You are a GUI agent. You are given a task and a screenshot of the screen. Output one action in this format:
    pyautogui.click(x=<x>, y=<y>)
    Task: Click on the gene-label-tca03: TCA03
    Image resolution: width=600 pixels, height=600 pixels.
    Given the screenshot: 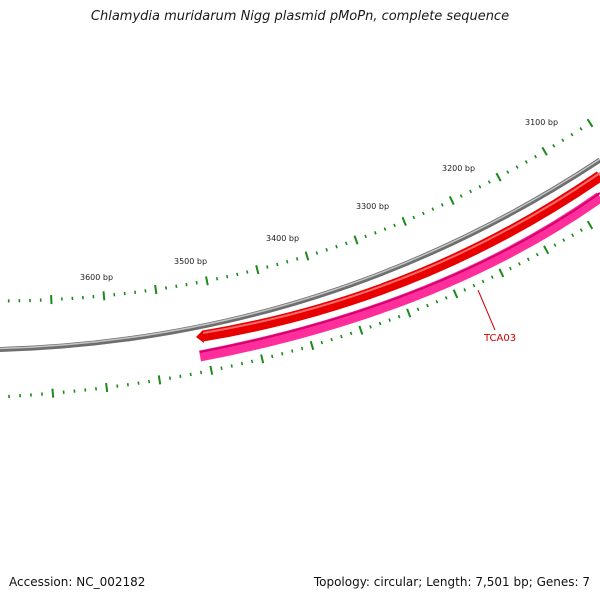 What is the action you would take?
    pyautogui.click(x=499, y=338)
    